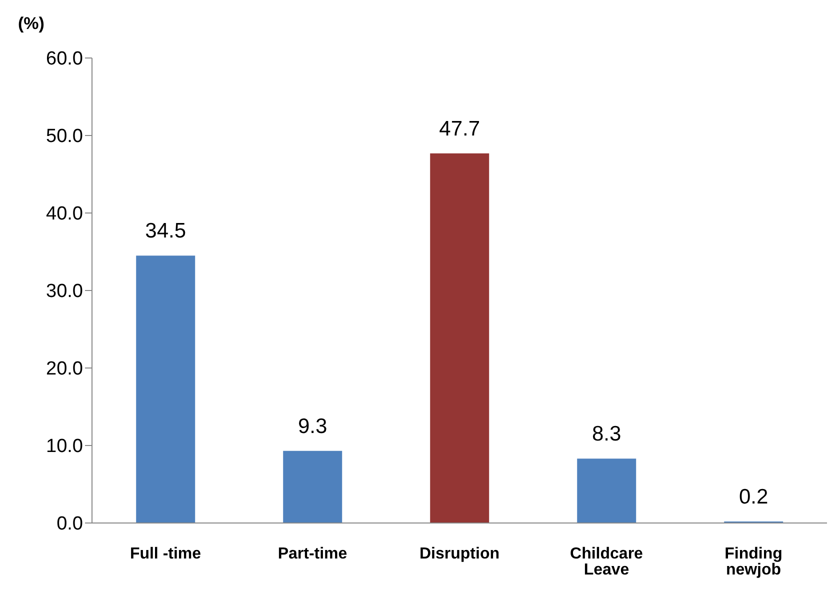 This screenshot has height=601, width=829. What do you see at coordinates (64, 447) in the screenshot?
I see `y-tick-label: 10.0` at bounding box center [64, 447].